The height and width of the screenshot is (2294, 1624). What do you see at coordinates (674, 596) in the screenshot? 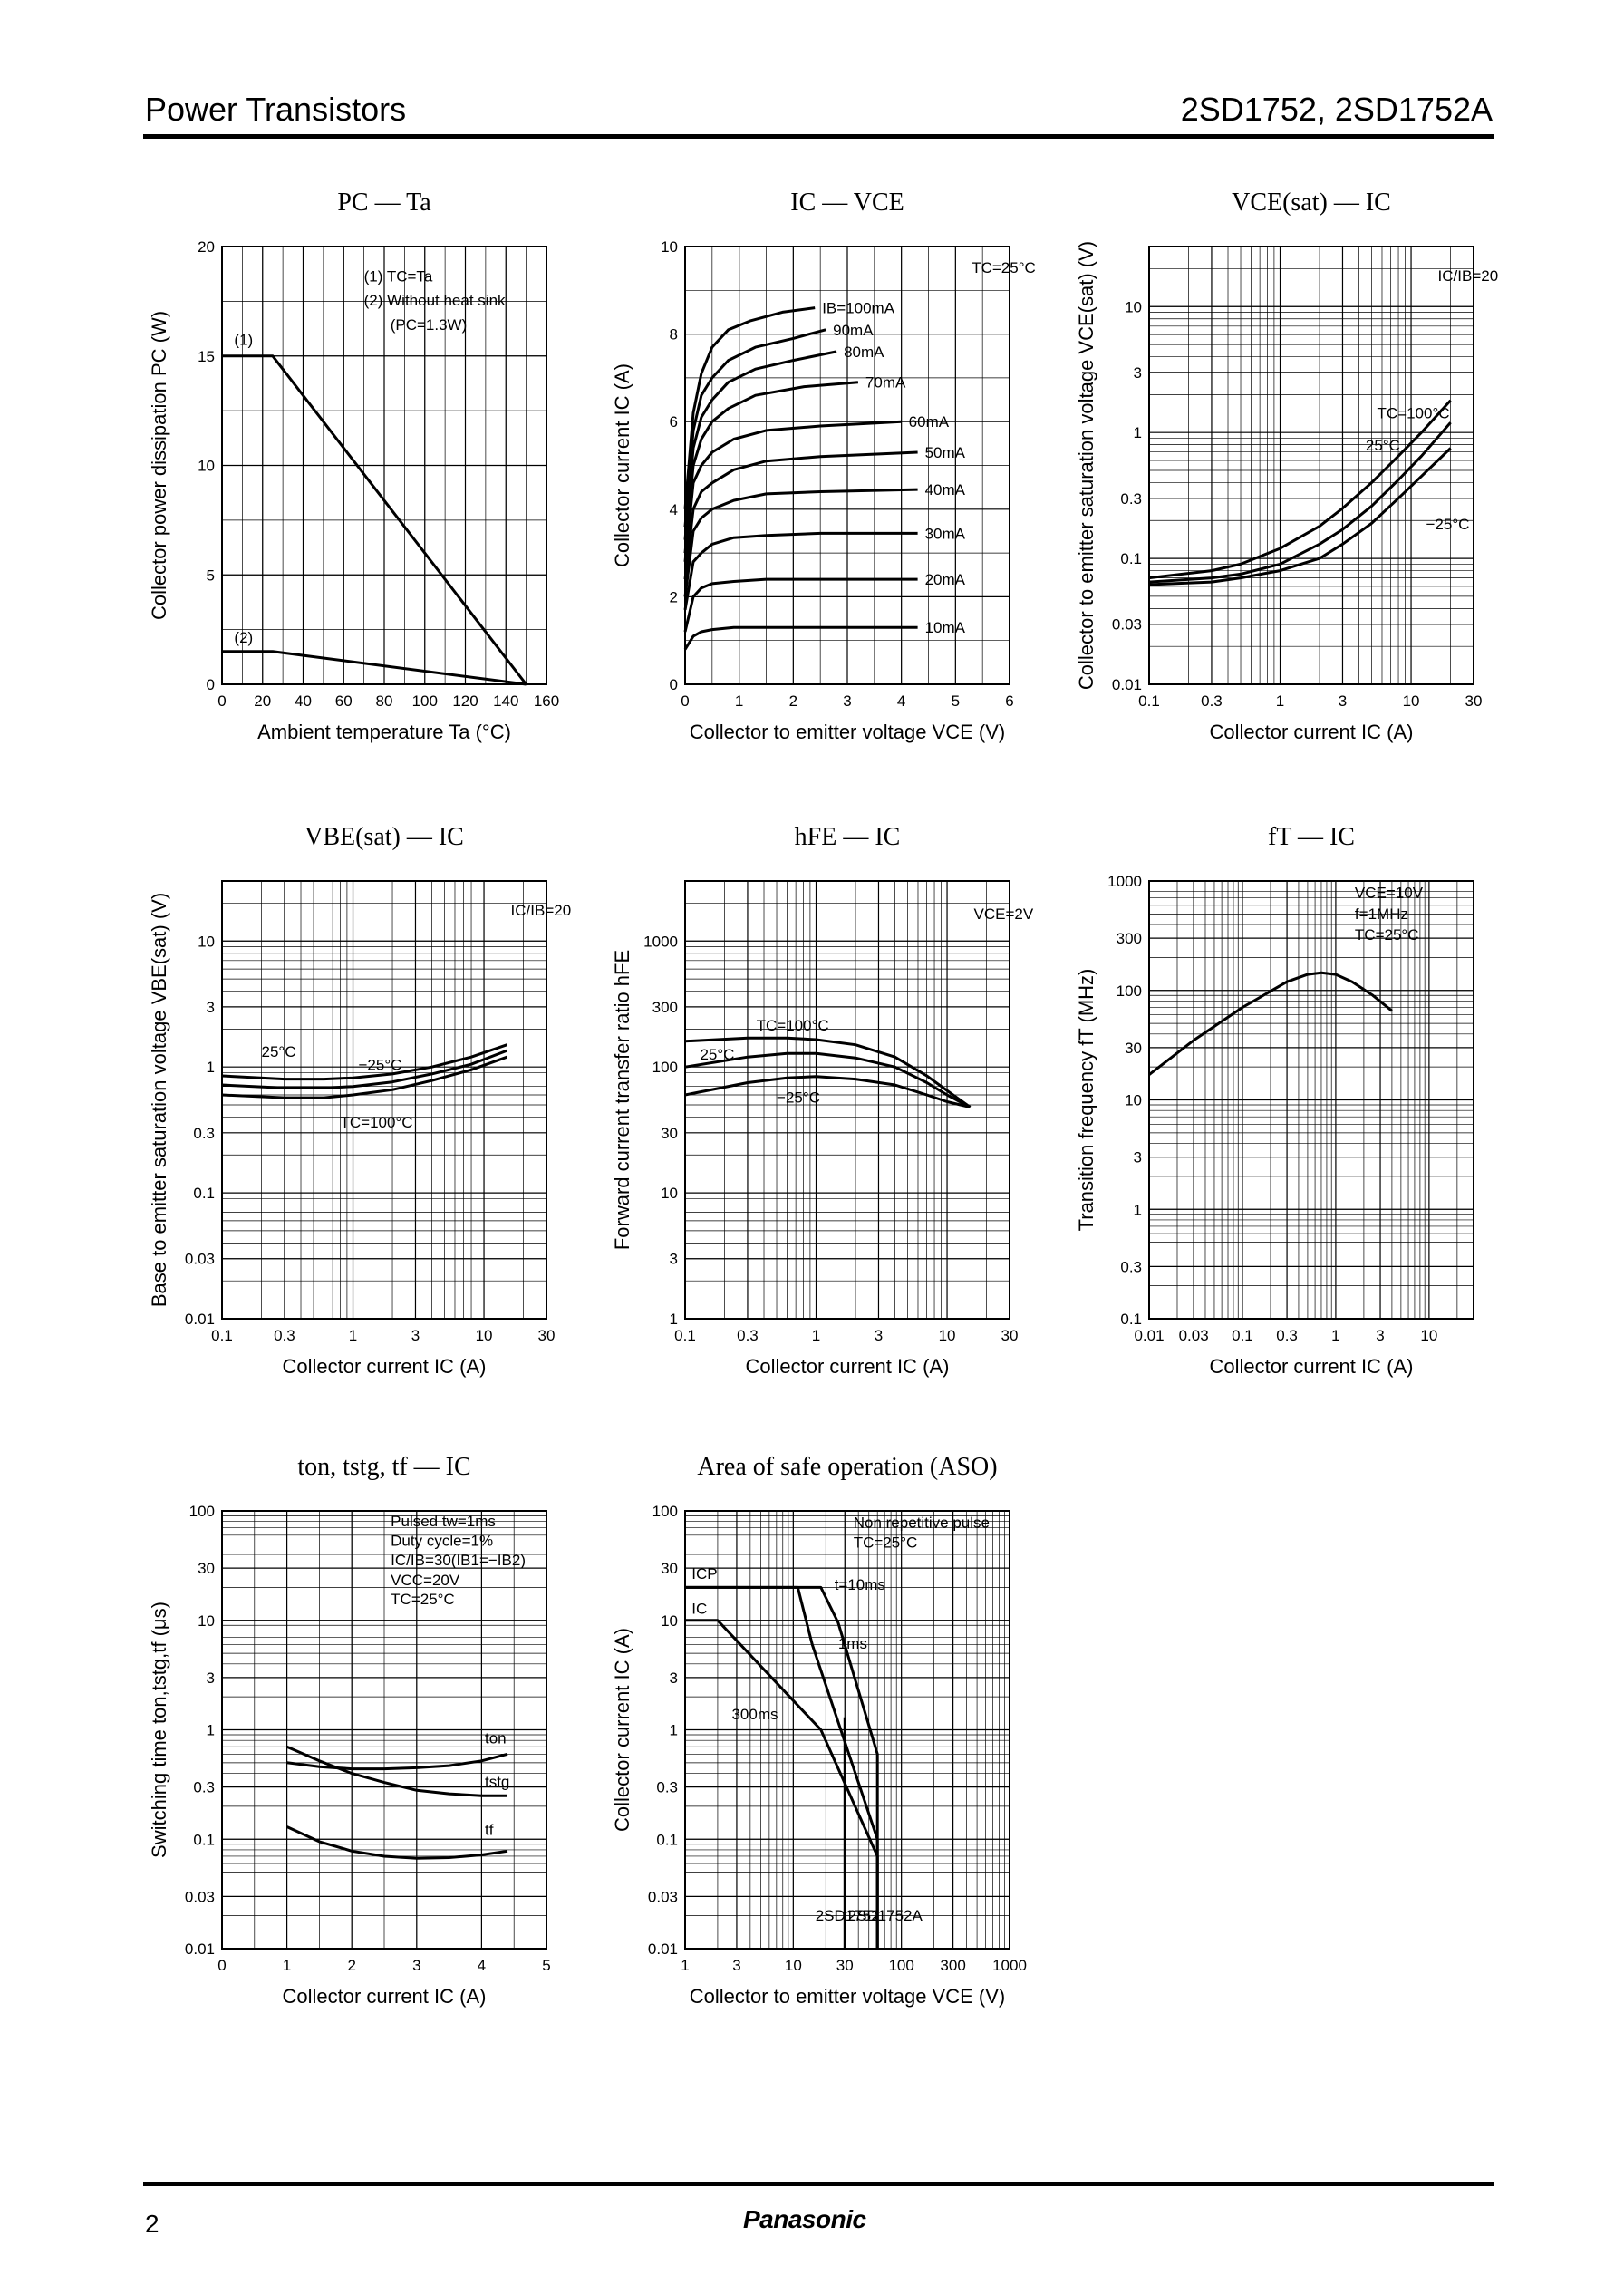
I see `y-tick-label: 2` at bounding box center [674, 596].